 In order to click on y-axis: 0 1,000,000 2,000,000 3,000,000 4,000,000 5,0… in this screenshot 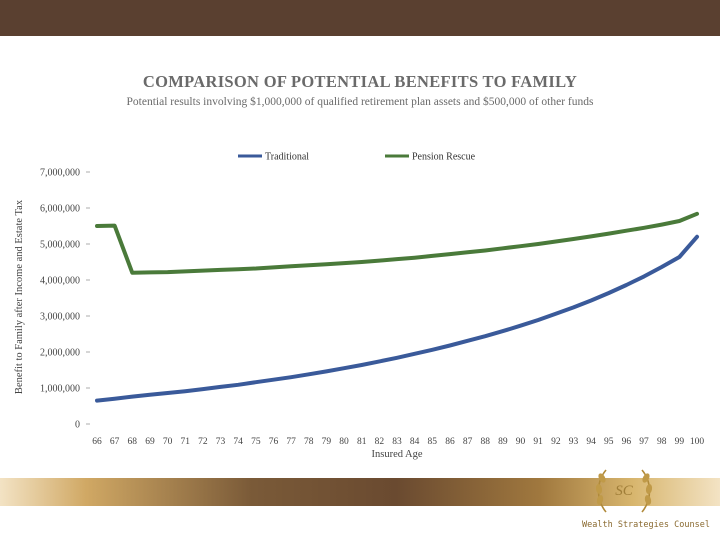, I will do `click(65, 299)`.